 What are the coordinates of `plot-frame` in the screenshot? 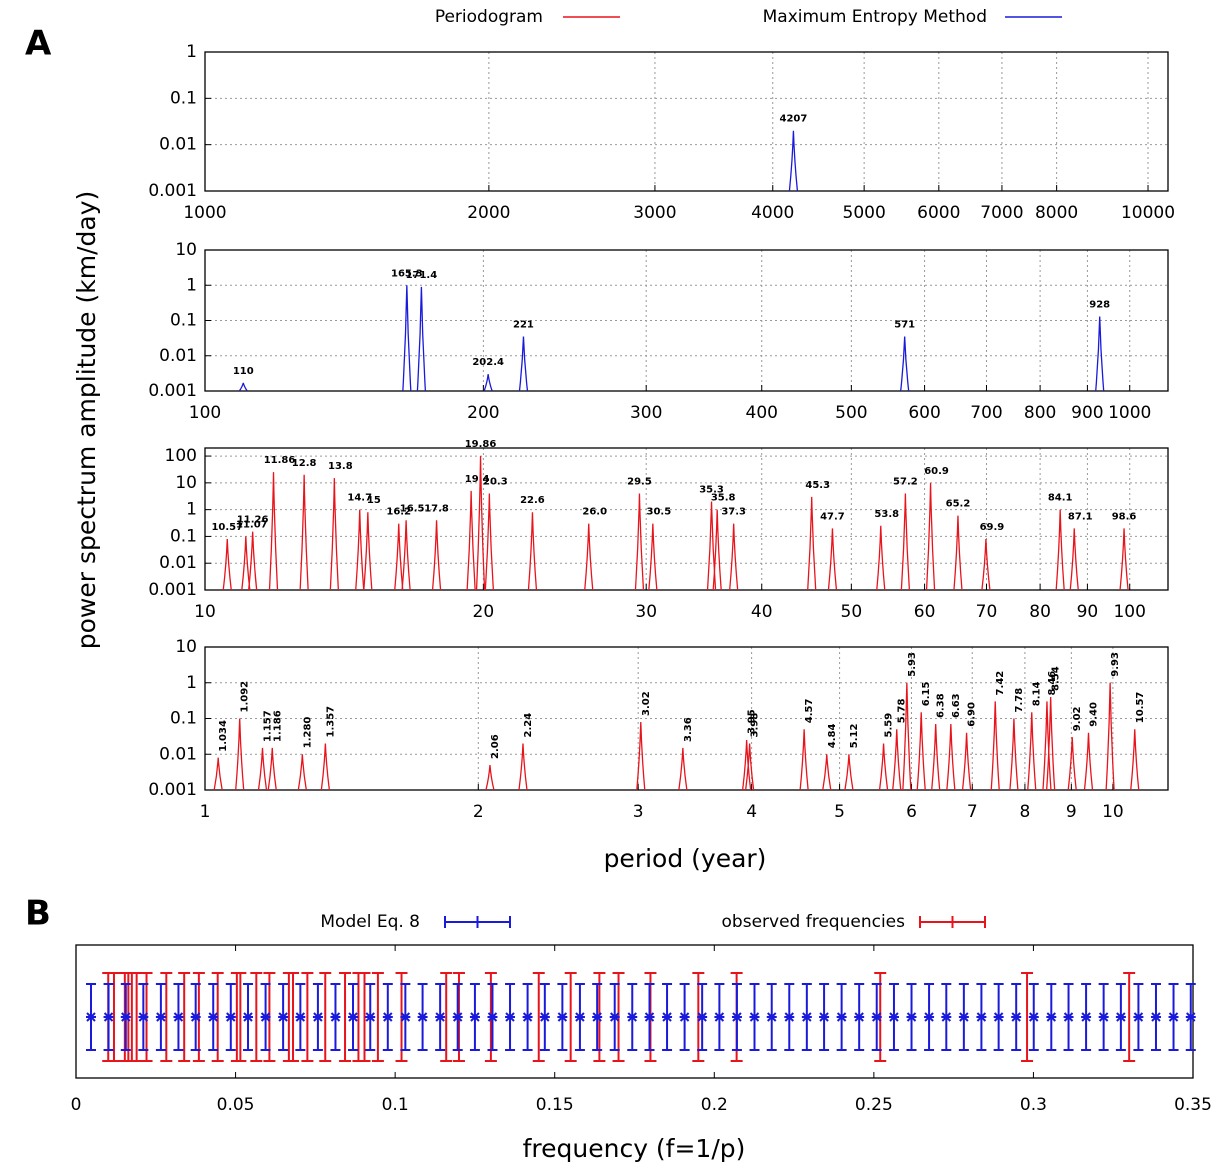 It's located at (634, 1011).